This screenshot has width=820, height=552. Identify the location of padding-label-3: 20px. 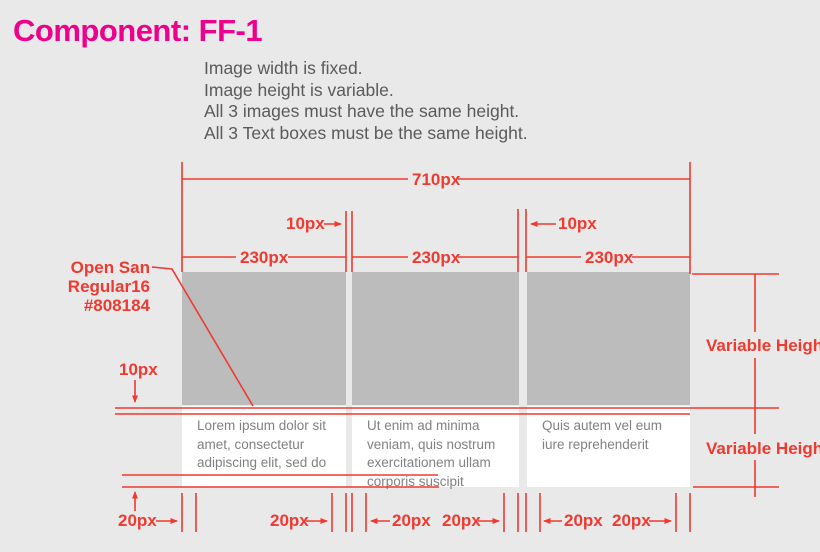
(411, 520).